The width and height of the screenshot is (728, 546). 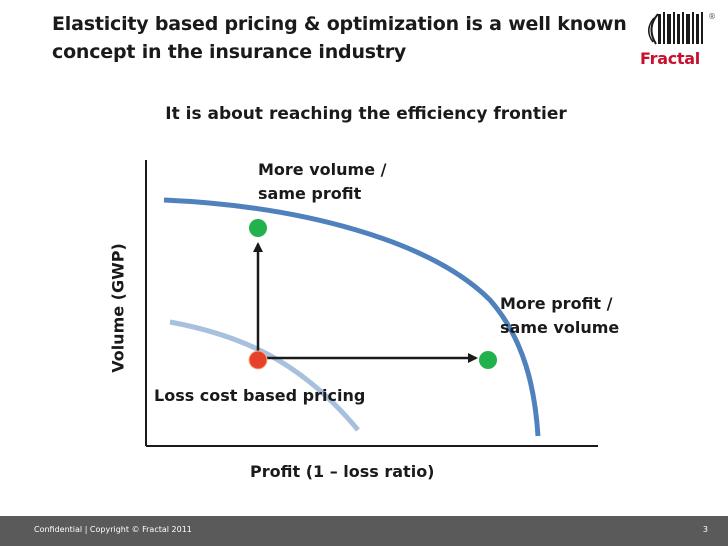 I want to click on loss-cost-label: Loss cost based pricing, so click(x=260, y=395).